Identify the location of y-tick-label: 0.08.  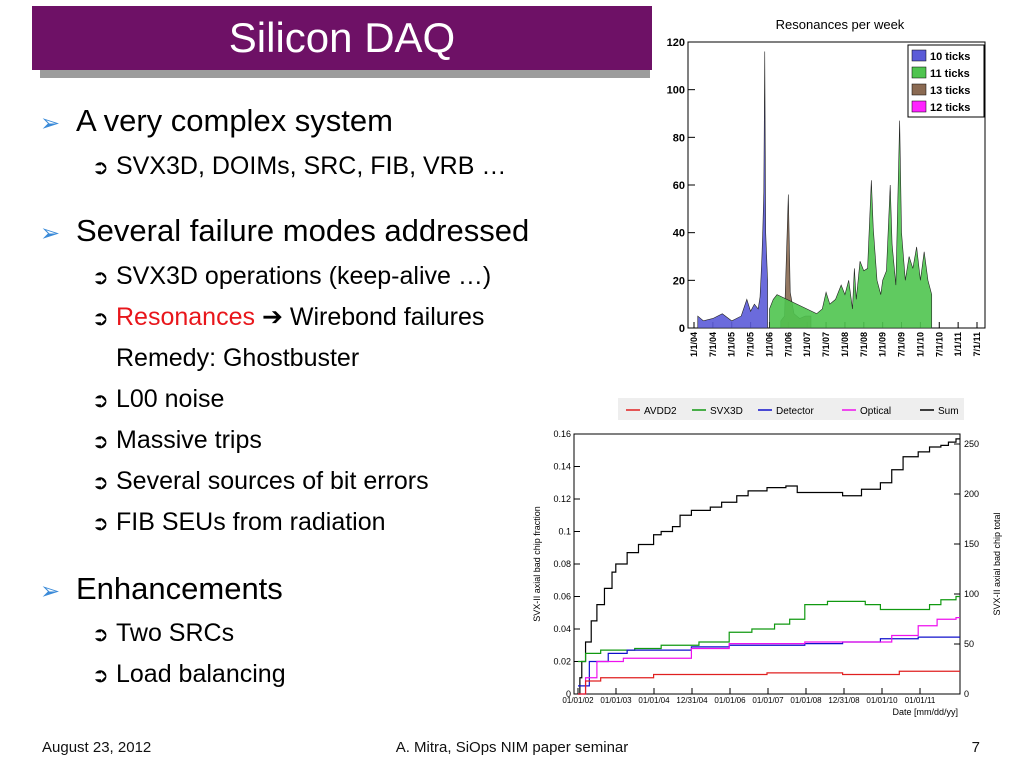
(562, 564).